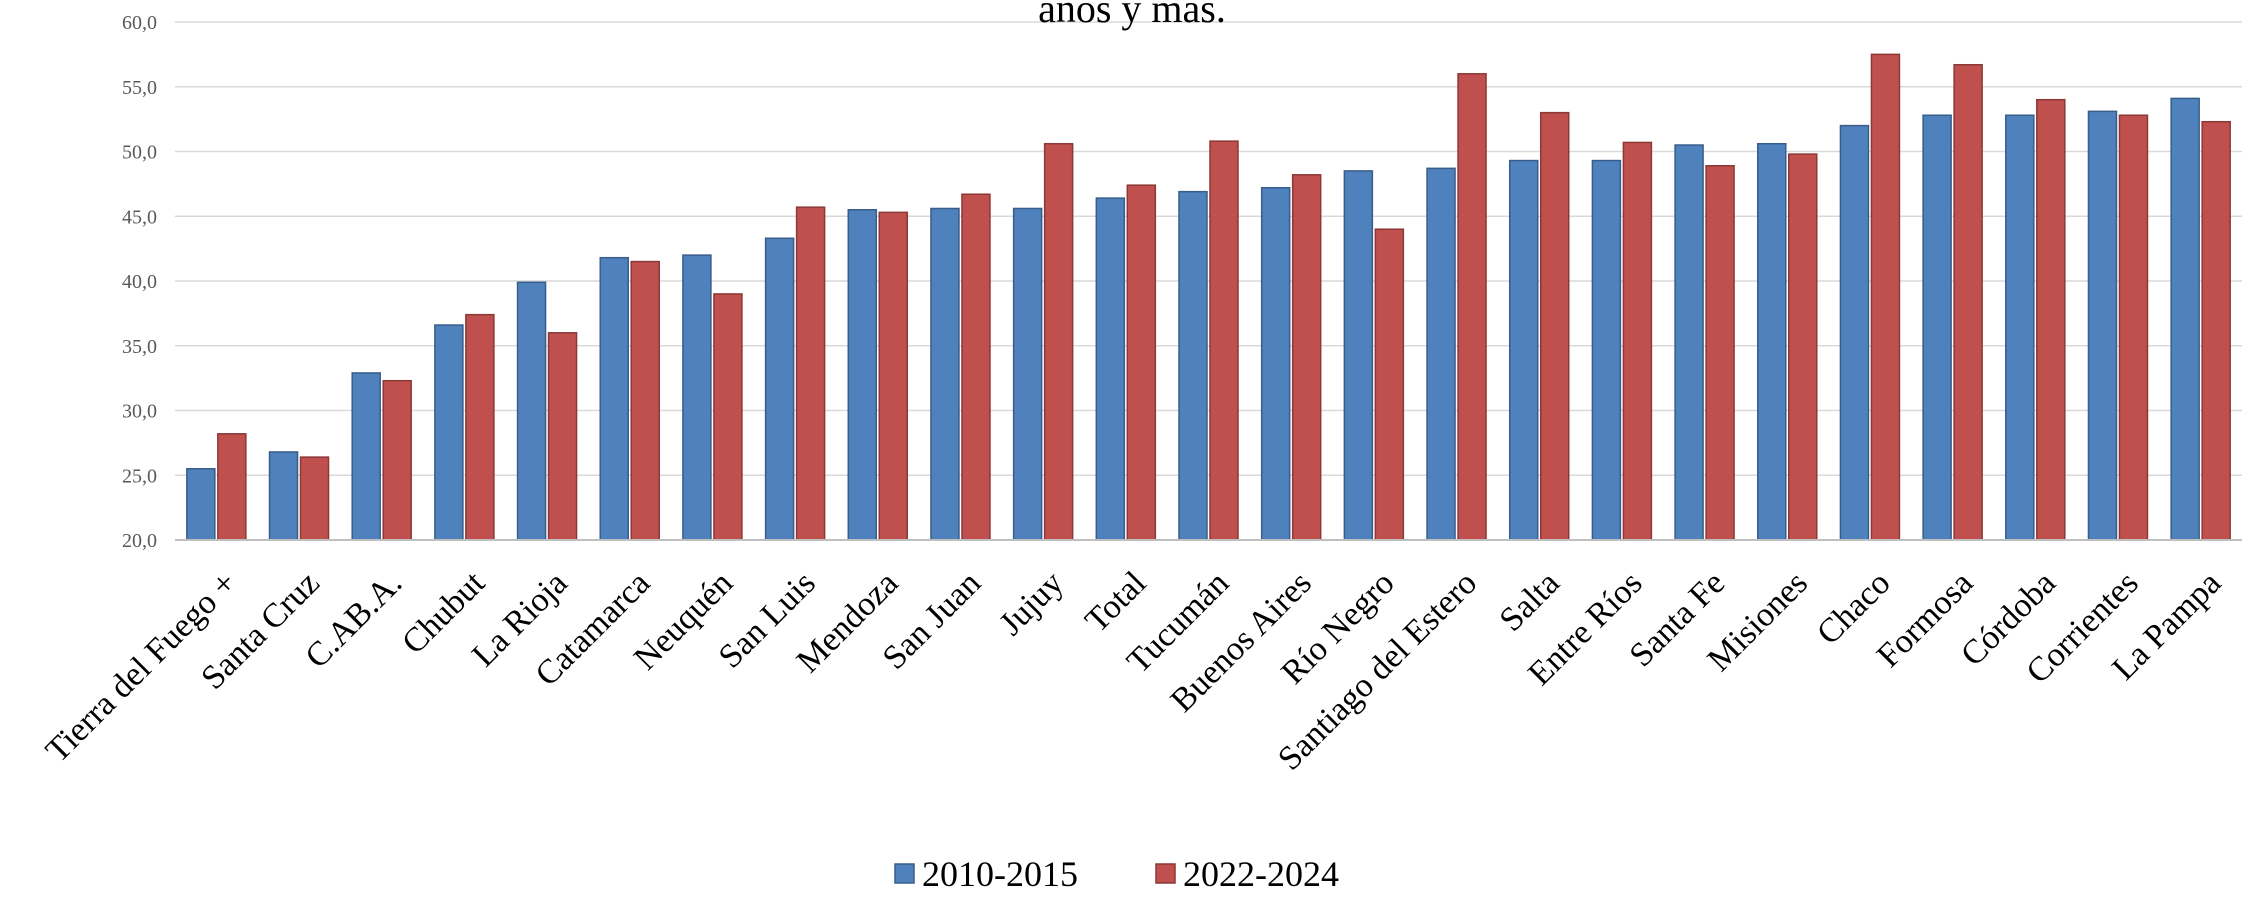 The width and height of the screenshot is (2242, 899). I want to click on y-tick-label: 60,0, so click(139, 23).